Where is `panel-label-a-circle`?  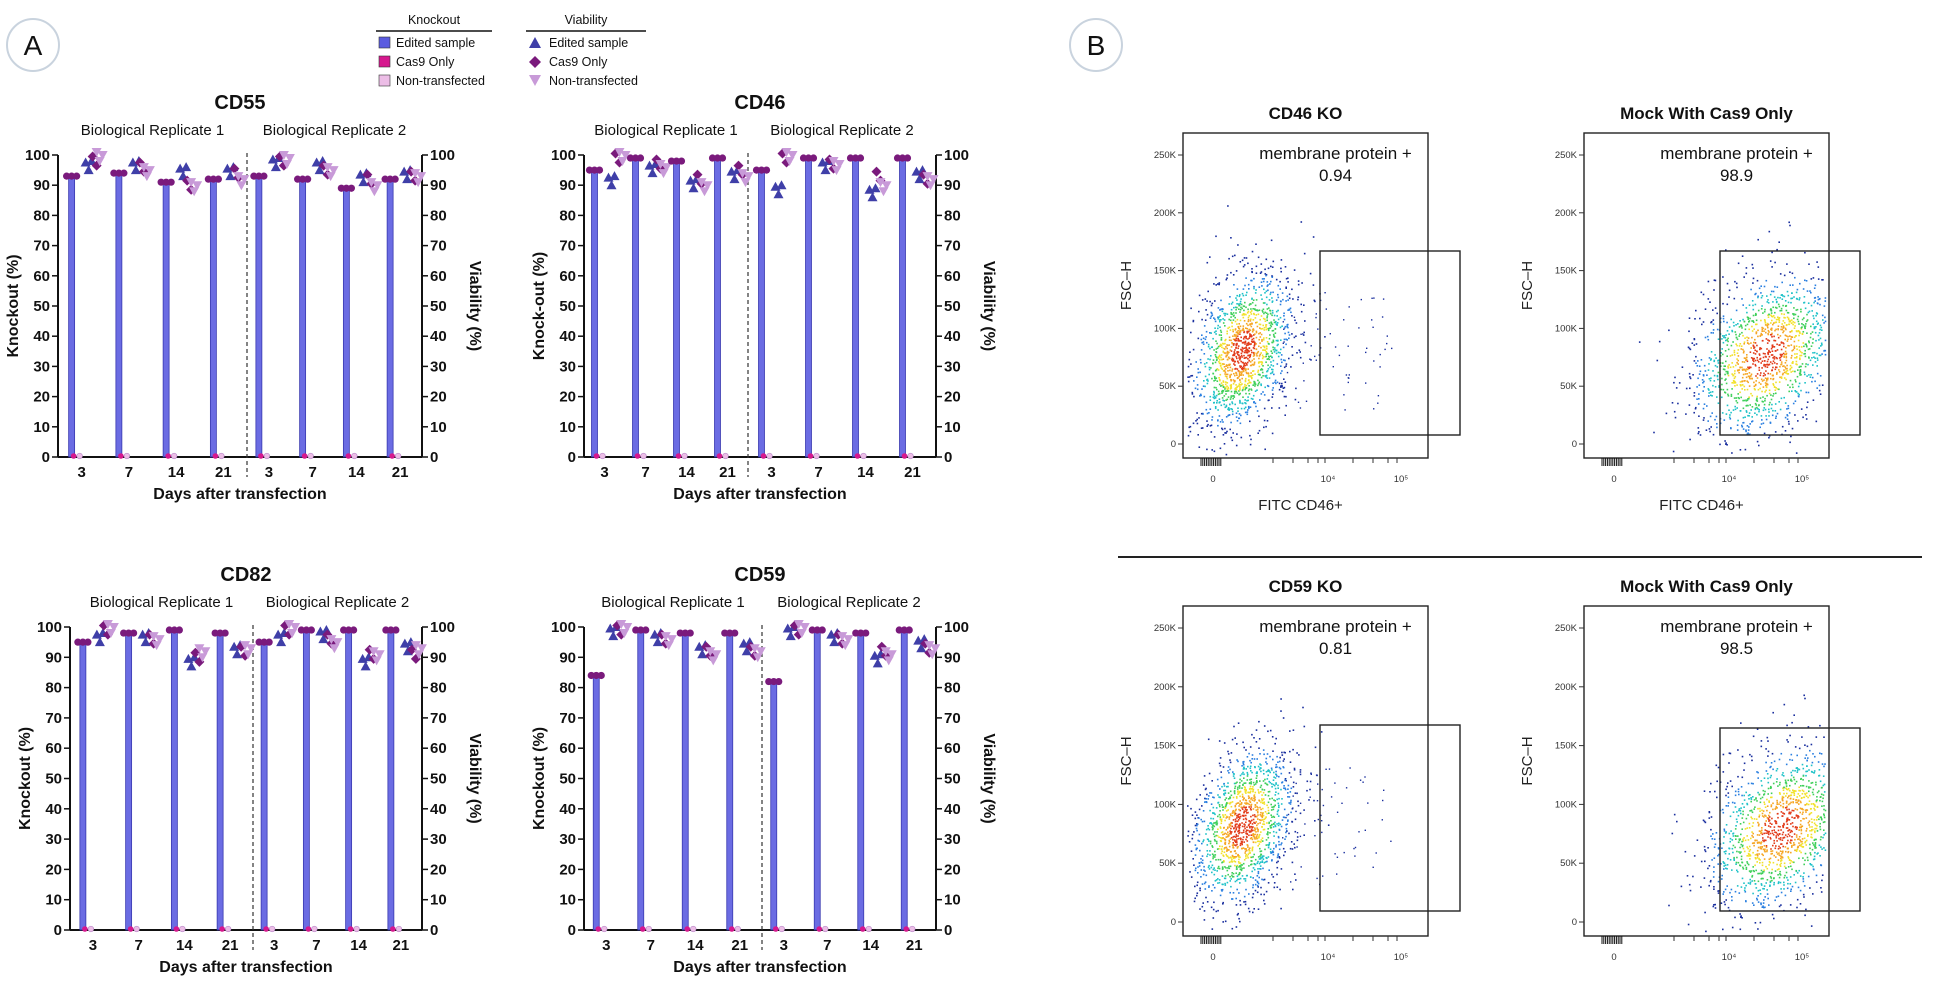
panel-label-a-circle is located at coordinates (33, 45).